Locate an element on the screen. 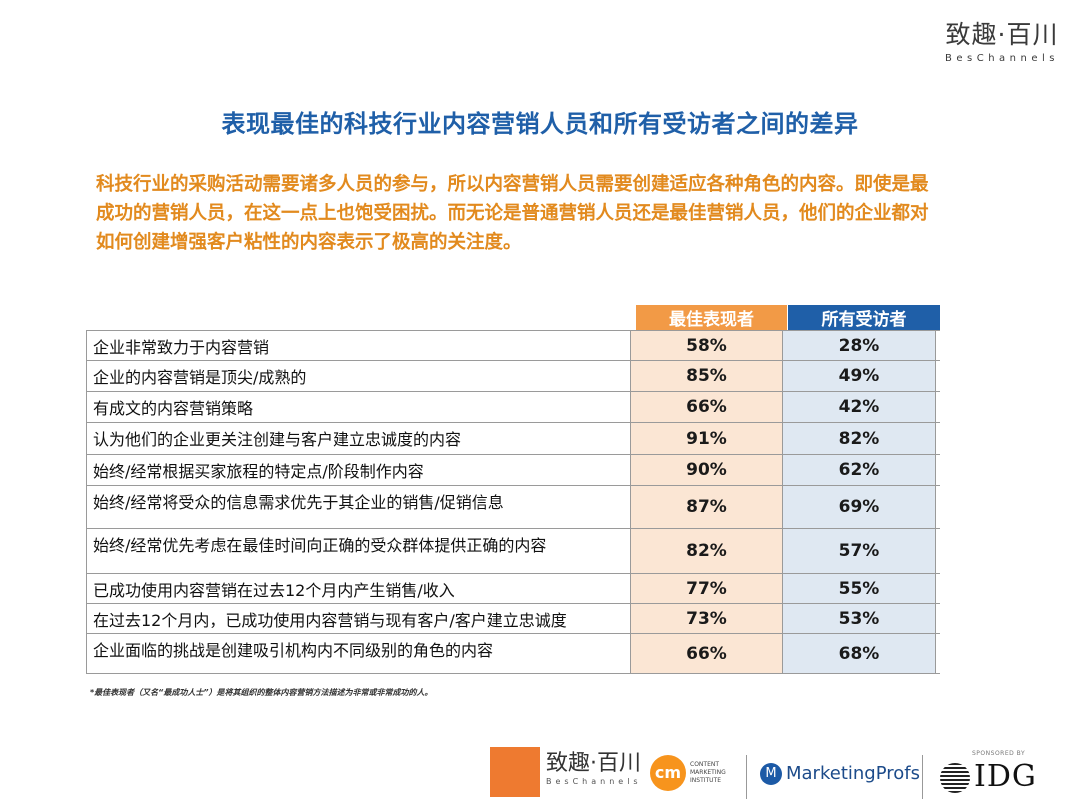 The image size is (1080, 810). row-label: 在过去12个月内，已成功使用内容营销与现有客户/客户建立忠诚度 is located at coordinates (359, 618).